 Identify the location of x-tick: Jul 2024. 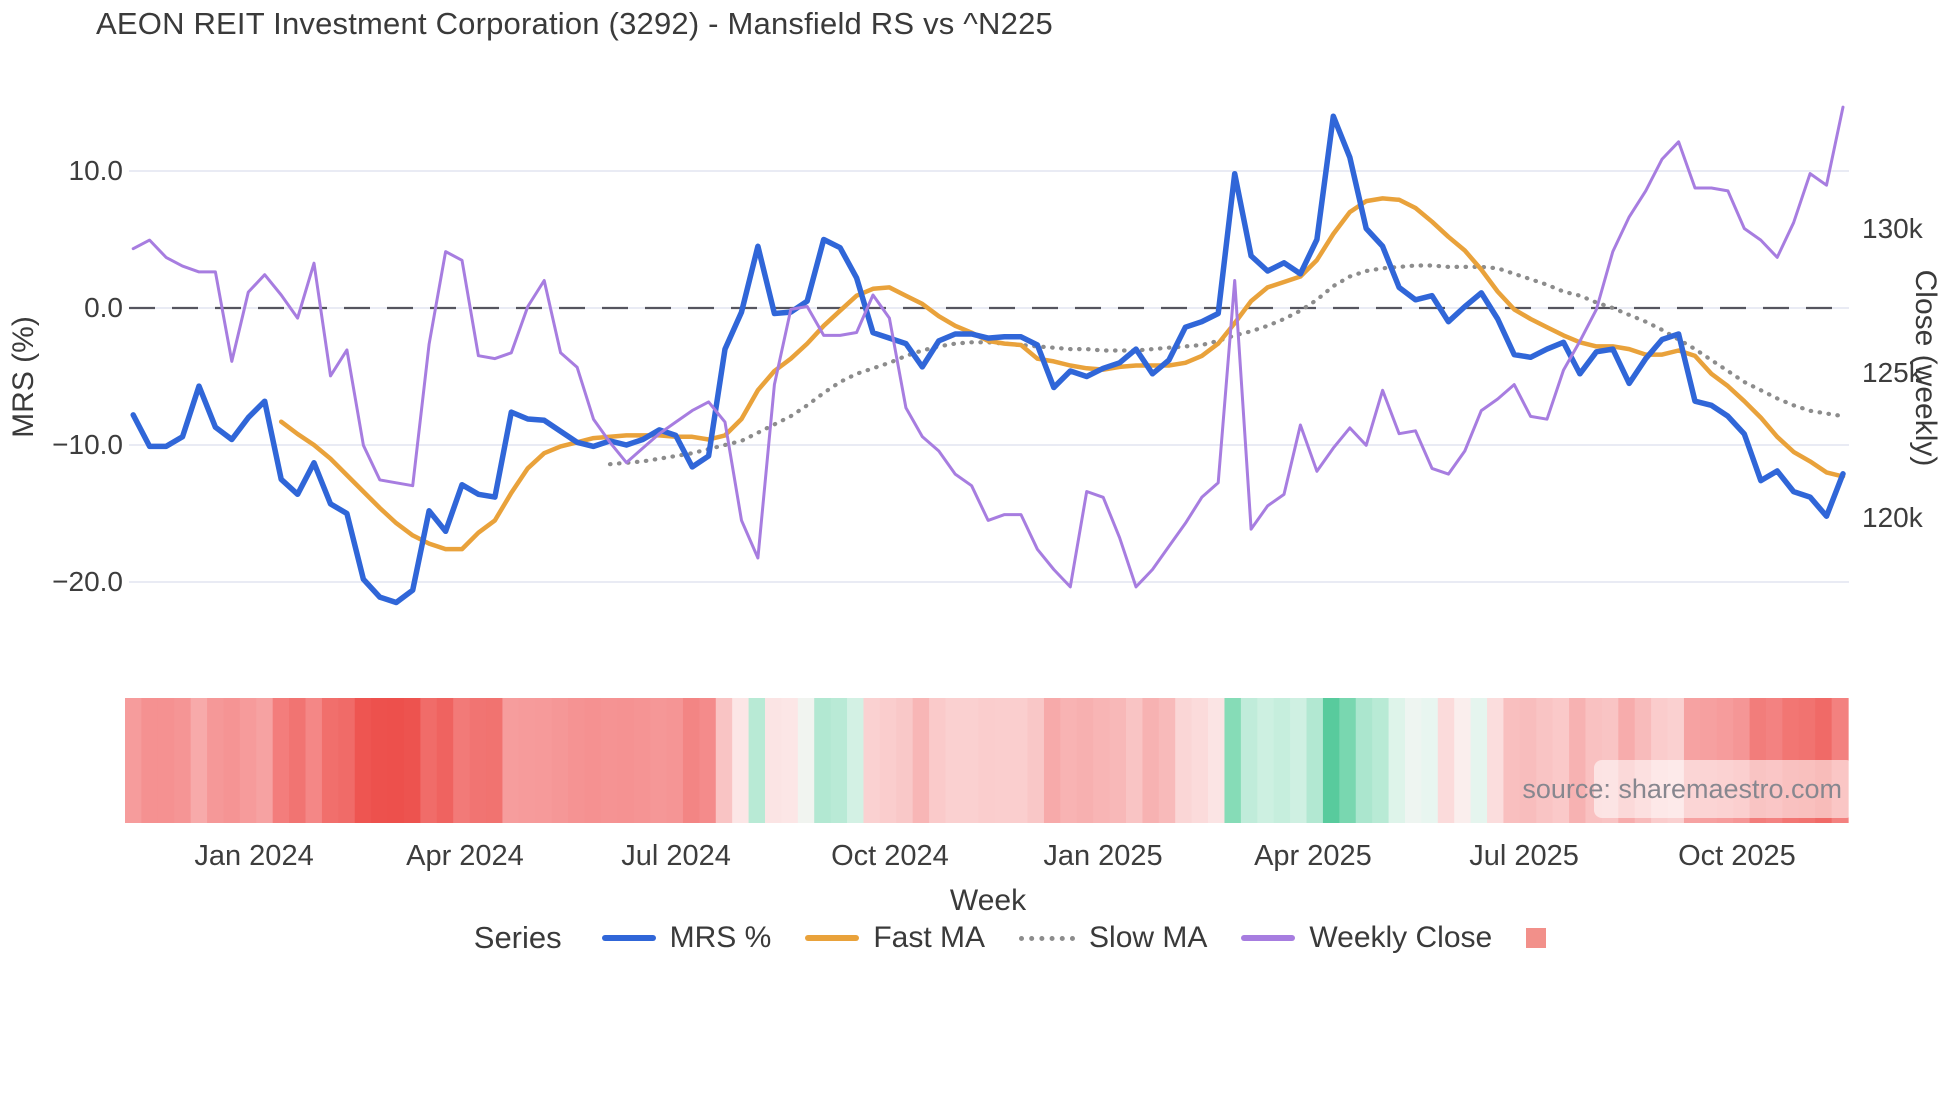
(676, 856).